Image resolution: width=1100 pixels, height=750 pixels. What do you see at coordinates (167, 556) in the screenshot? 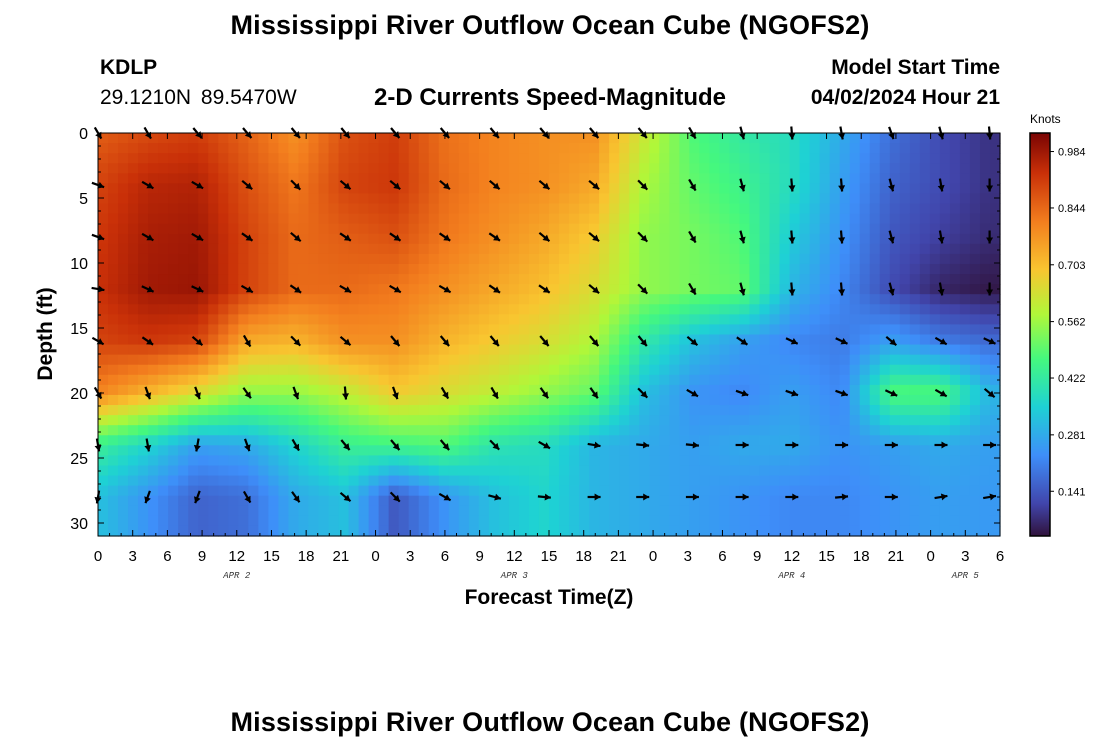
I see `x-tick-label: 6` at bounding box center [167, 556].